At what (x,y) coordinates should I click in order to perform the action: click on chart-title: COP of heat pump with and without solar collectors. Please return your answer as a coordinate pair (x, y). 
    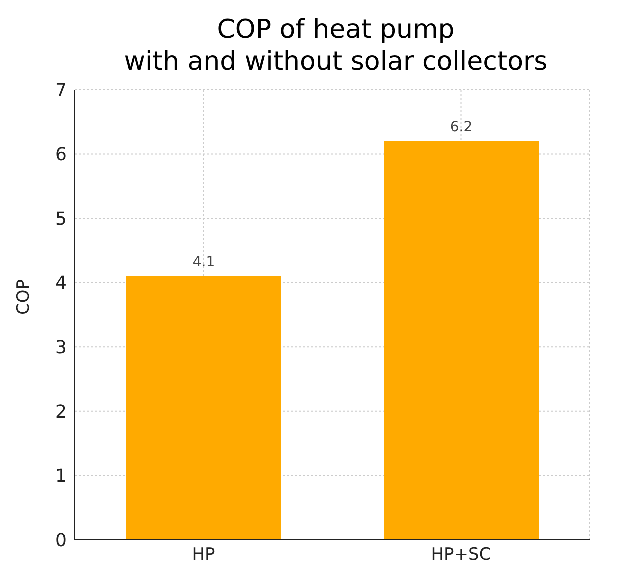
    Looking at the image, I should click on (336, 46).